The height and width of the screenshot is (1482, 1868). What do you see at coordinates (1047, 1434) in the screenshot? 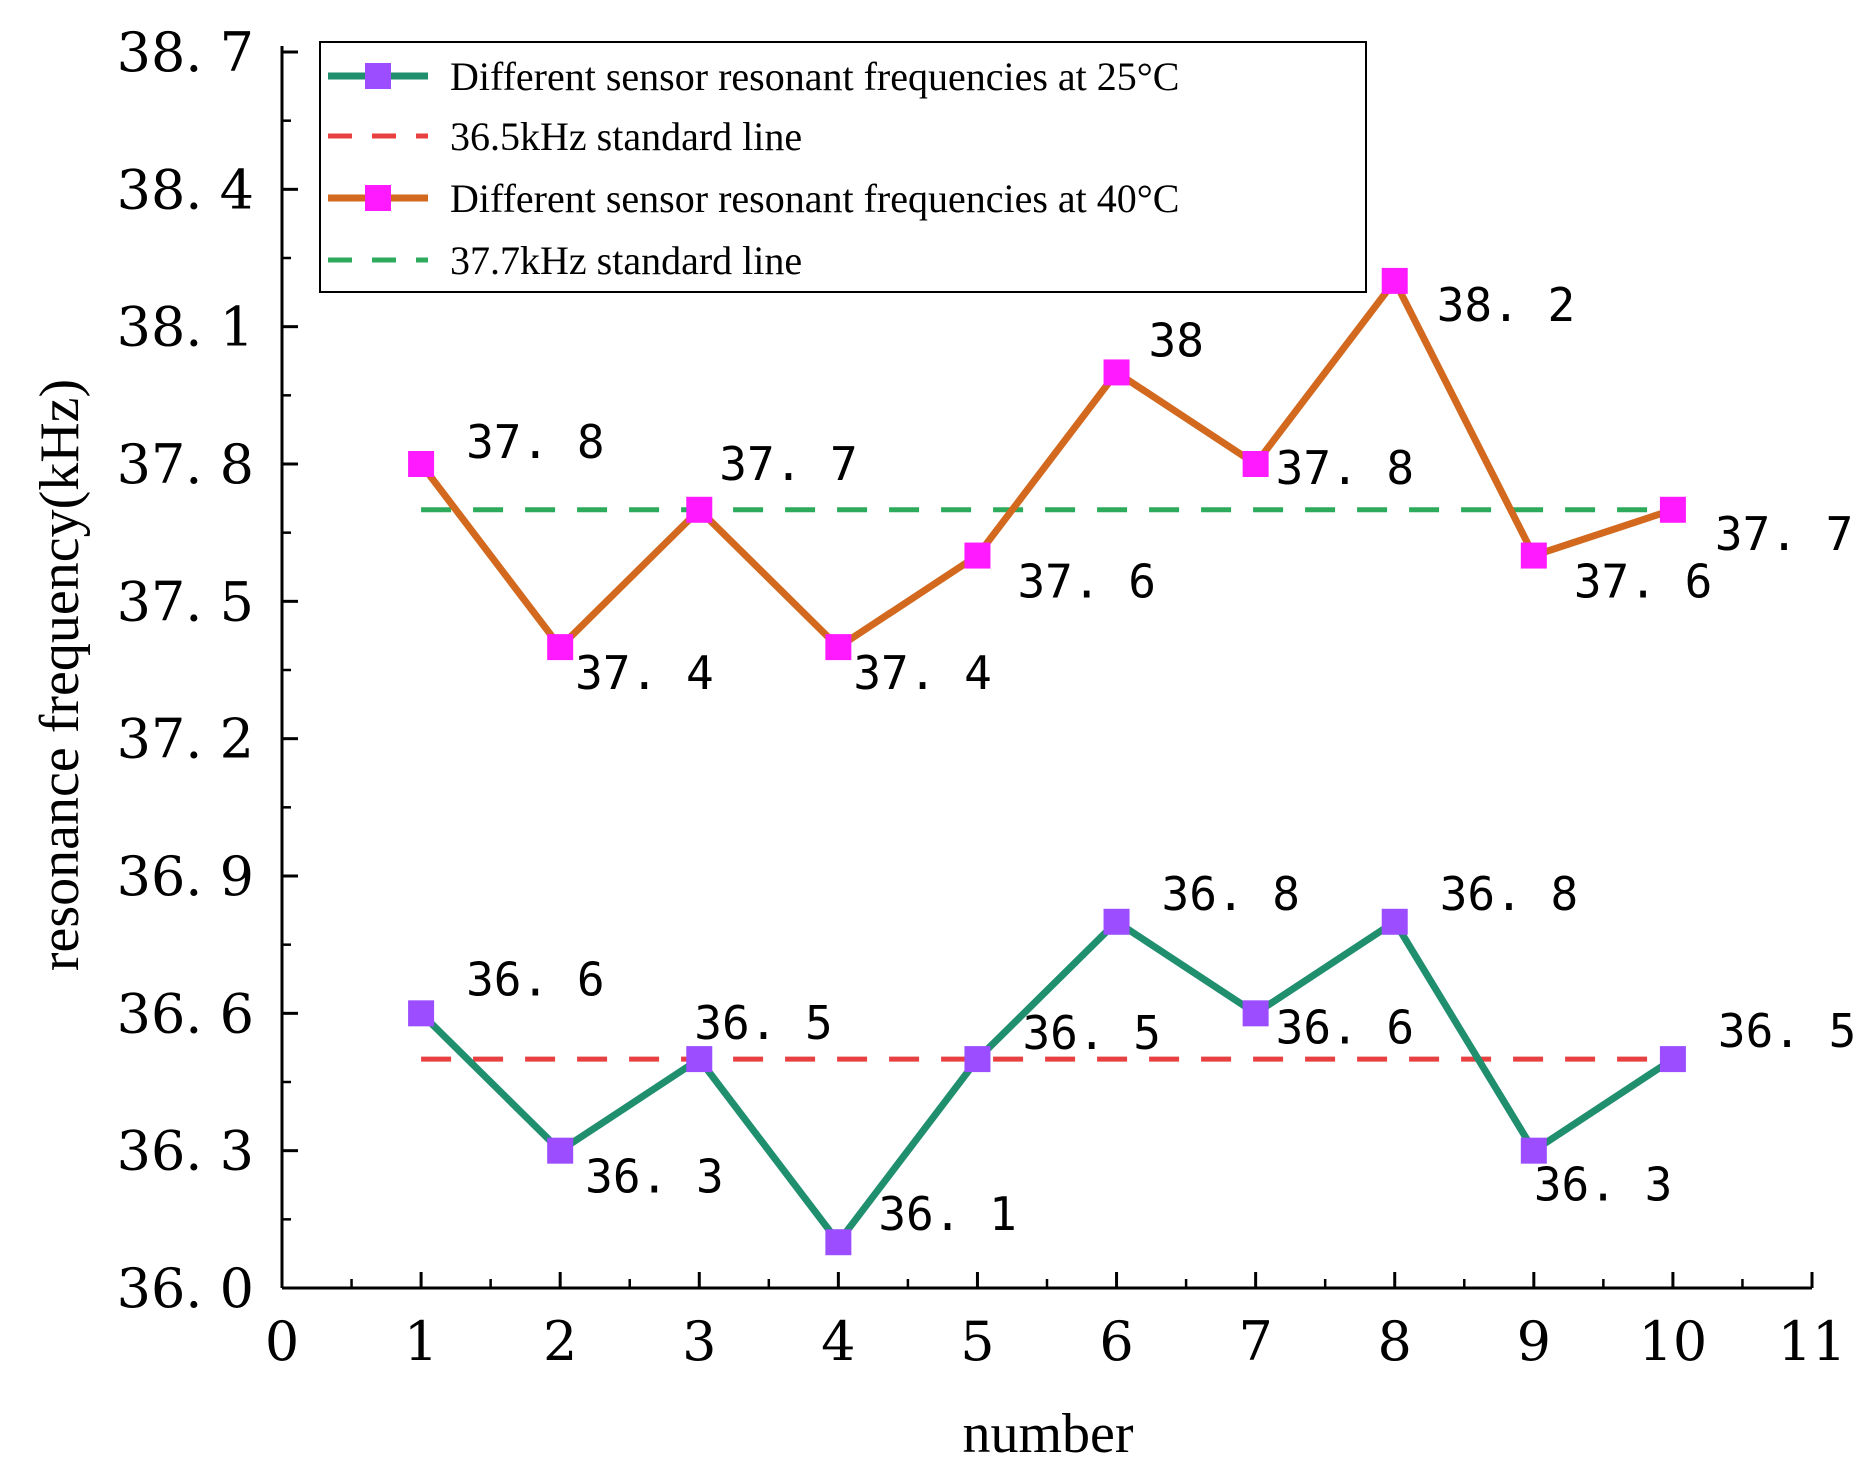
I see `x-axis-title: number` at bounding box center [1047, 1434].